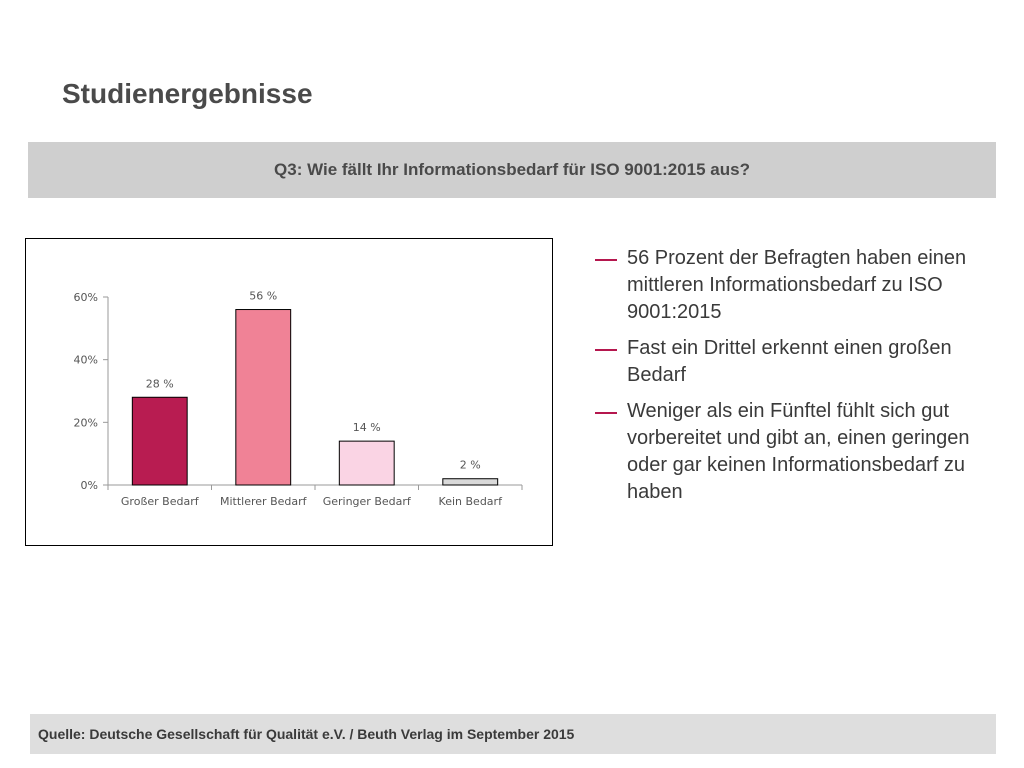 This screenshot has height=768, width=1024. Describe the element at coordinates (86, 422) in the screenshot. I see `y-tick-label: 20%` at that location.